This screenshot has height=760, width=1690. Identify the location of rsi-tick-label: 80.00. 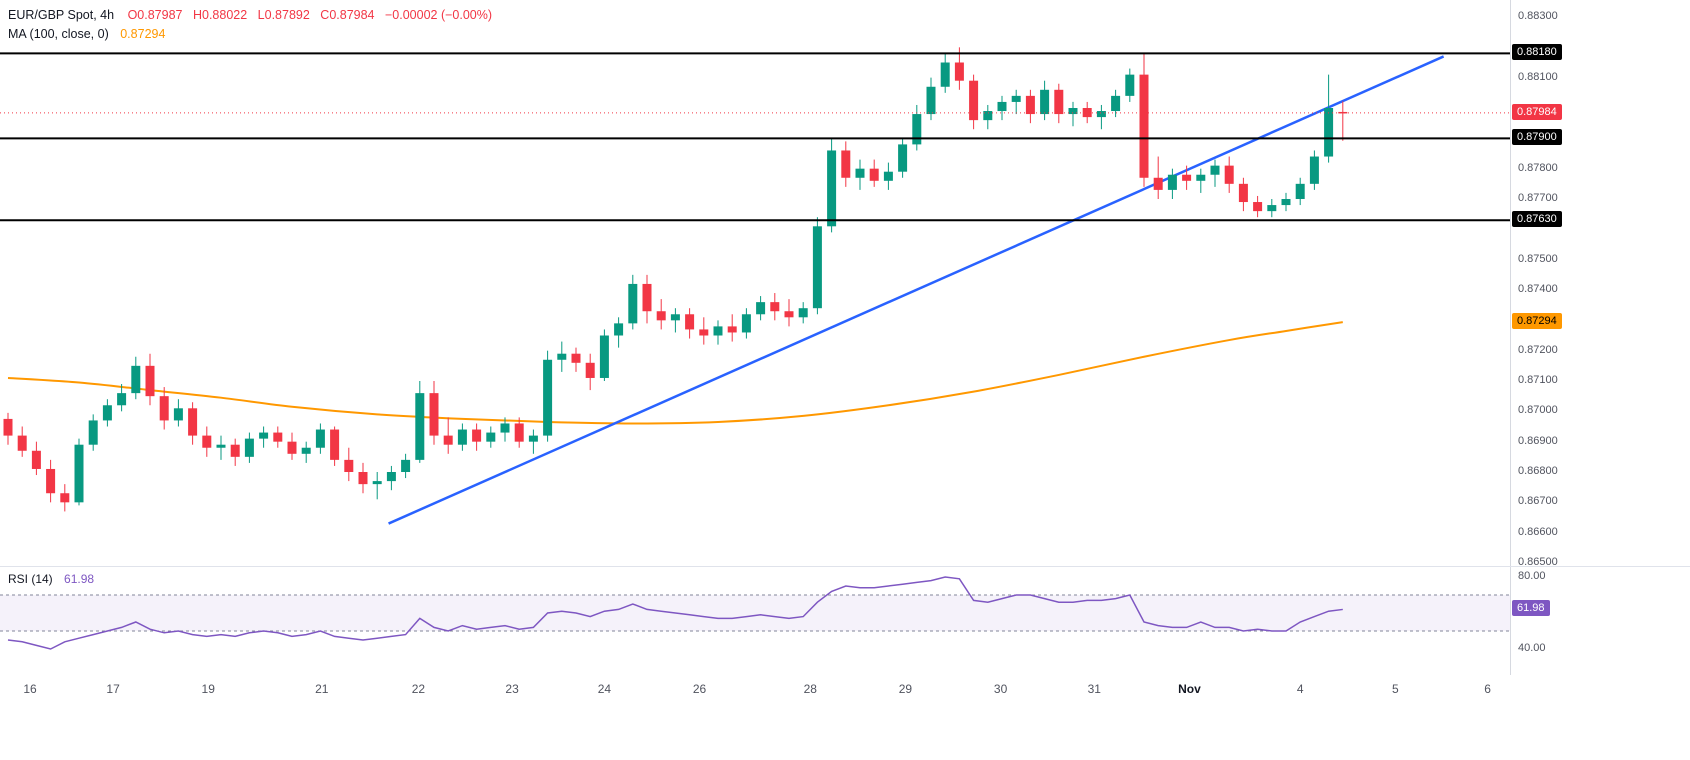
(1532, 576).